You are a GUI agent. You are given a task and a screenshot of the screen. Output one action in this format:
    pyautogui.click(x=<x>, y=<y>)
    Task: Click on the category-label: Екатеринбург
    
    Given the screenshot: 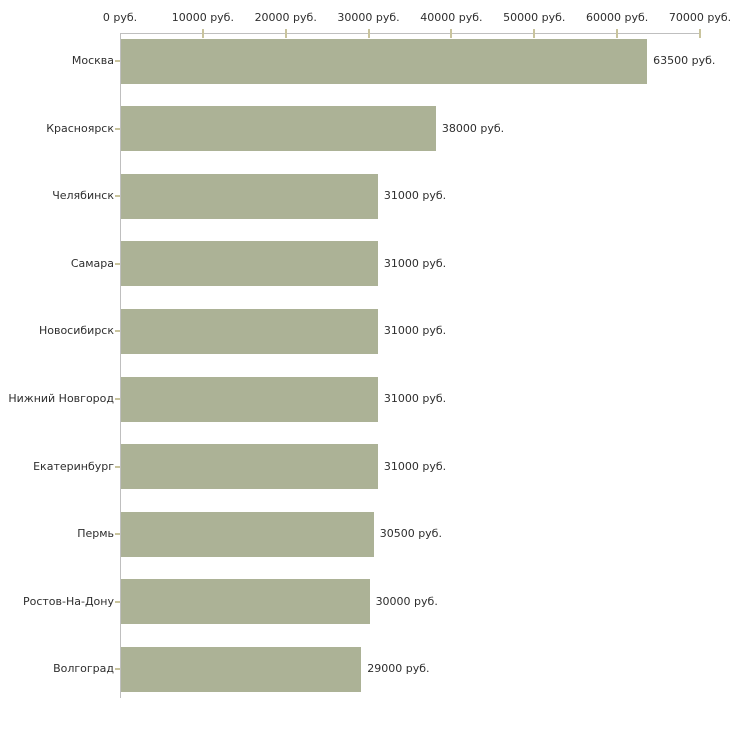 What is the action you would take?
    pyautogui.click(x=73, y=466)
    